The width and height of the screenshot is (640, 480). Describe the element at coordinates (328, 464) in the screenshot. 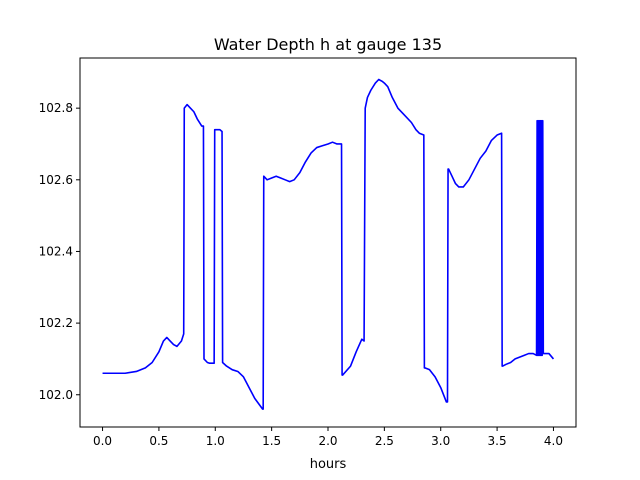

I see `x-axis-label: hours` at that location.